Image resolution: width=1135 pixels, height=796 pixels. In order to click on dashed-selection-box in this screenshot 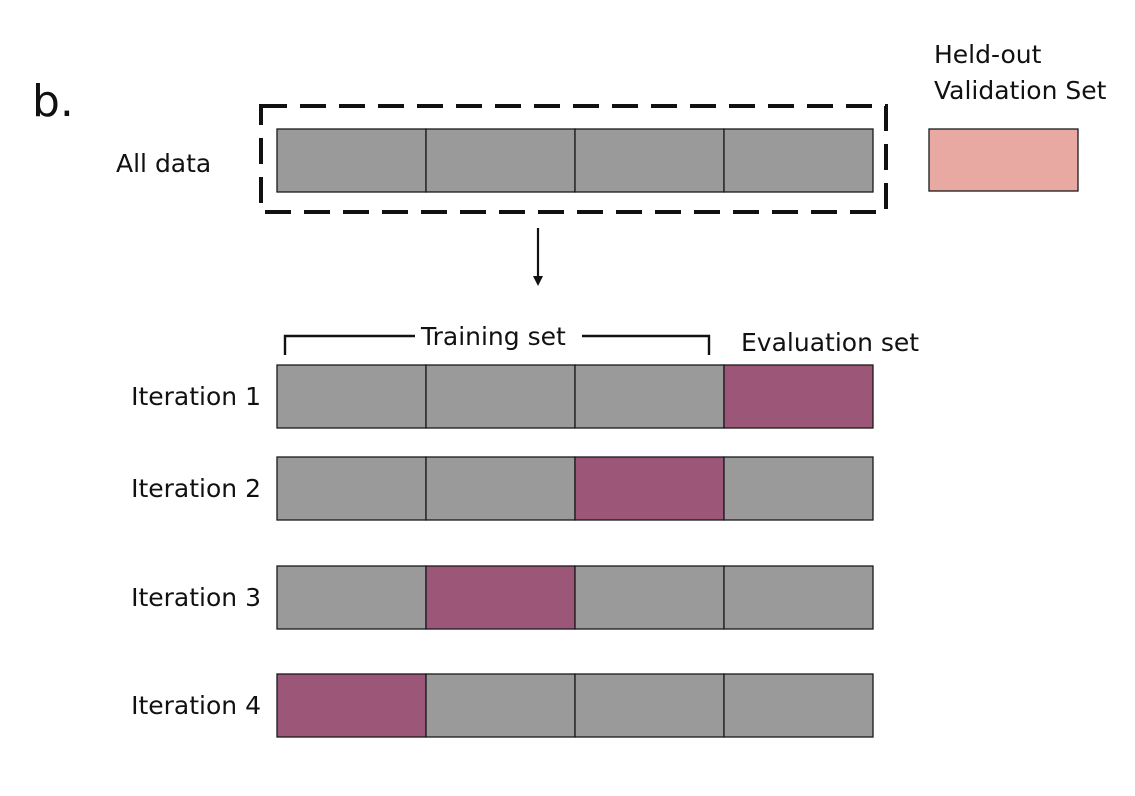, I will do `click(573, 159)`.